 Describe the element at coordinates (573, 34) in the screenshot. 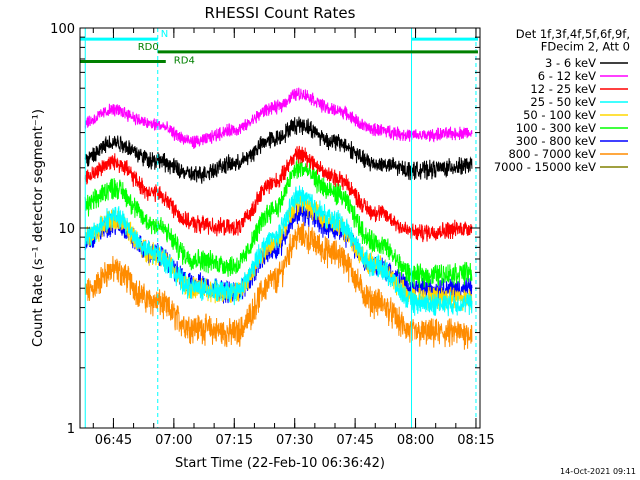

I see `legend-header: Det 1f,3f,4f,5f,6f,9f,` at that location.